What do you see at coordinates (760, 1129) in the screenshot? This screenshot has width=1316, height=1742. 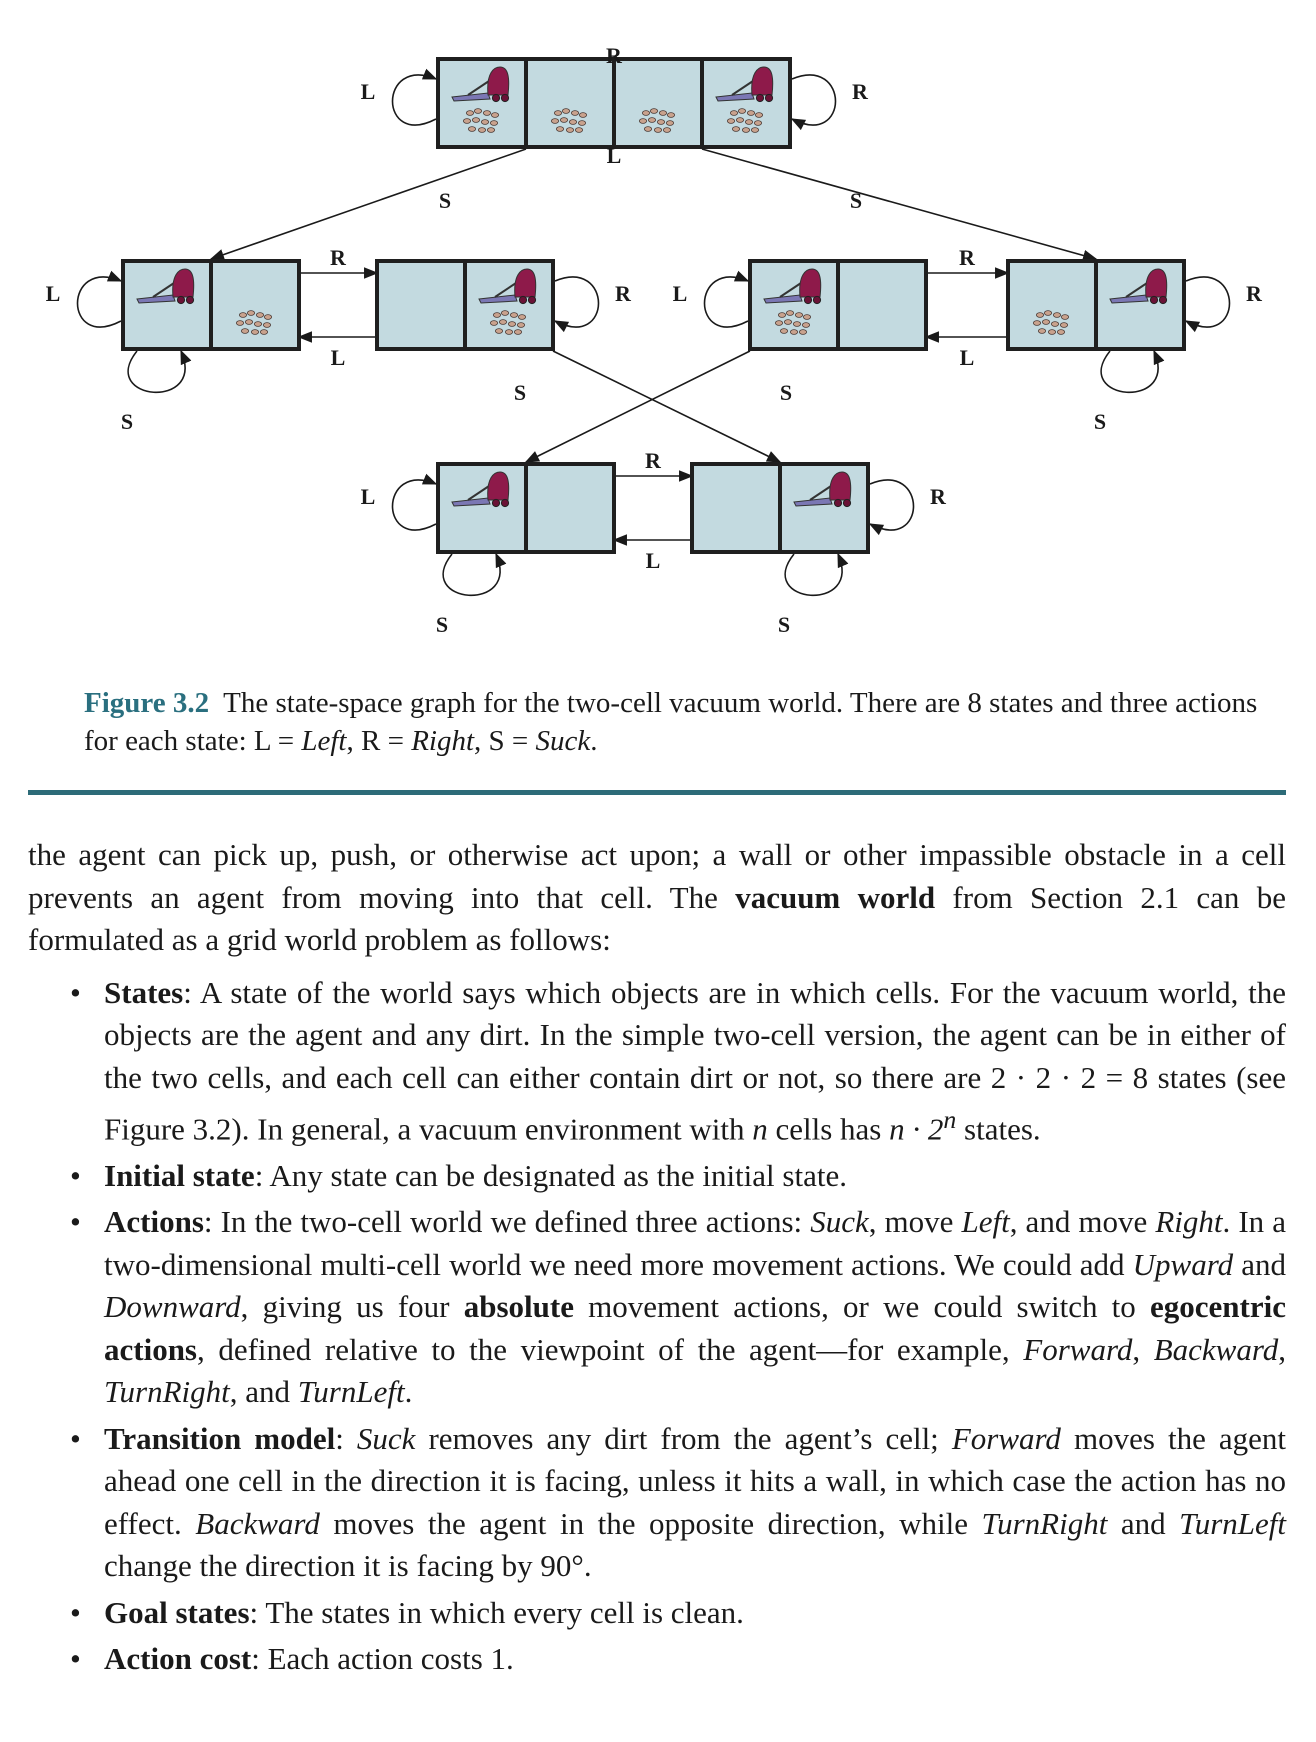 I see `states-n: n` at bounding box center [760, 1129].